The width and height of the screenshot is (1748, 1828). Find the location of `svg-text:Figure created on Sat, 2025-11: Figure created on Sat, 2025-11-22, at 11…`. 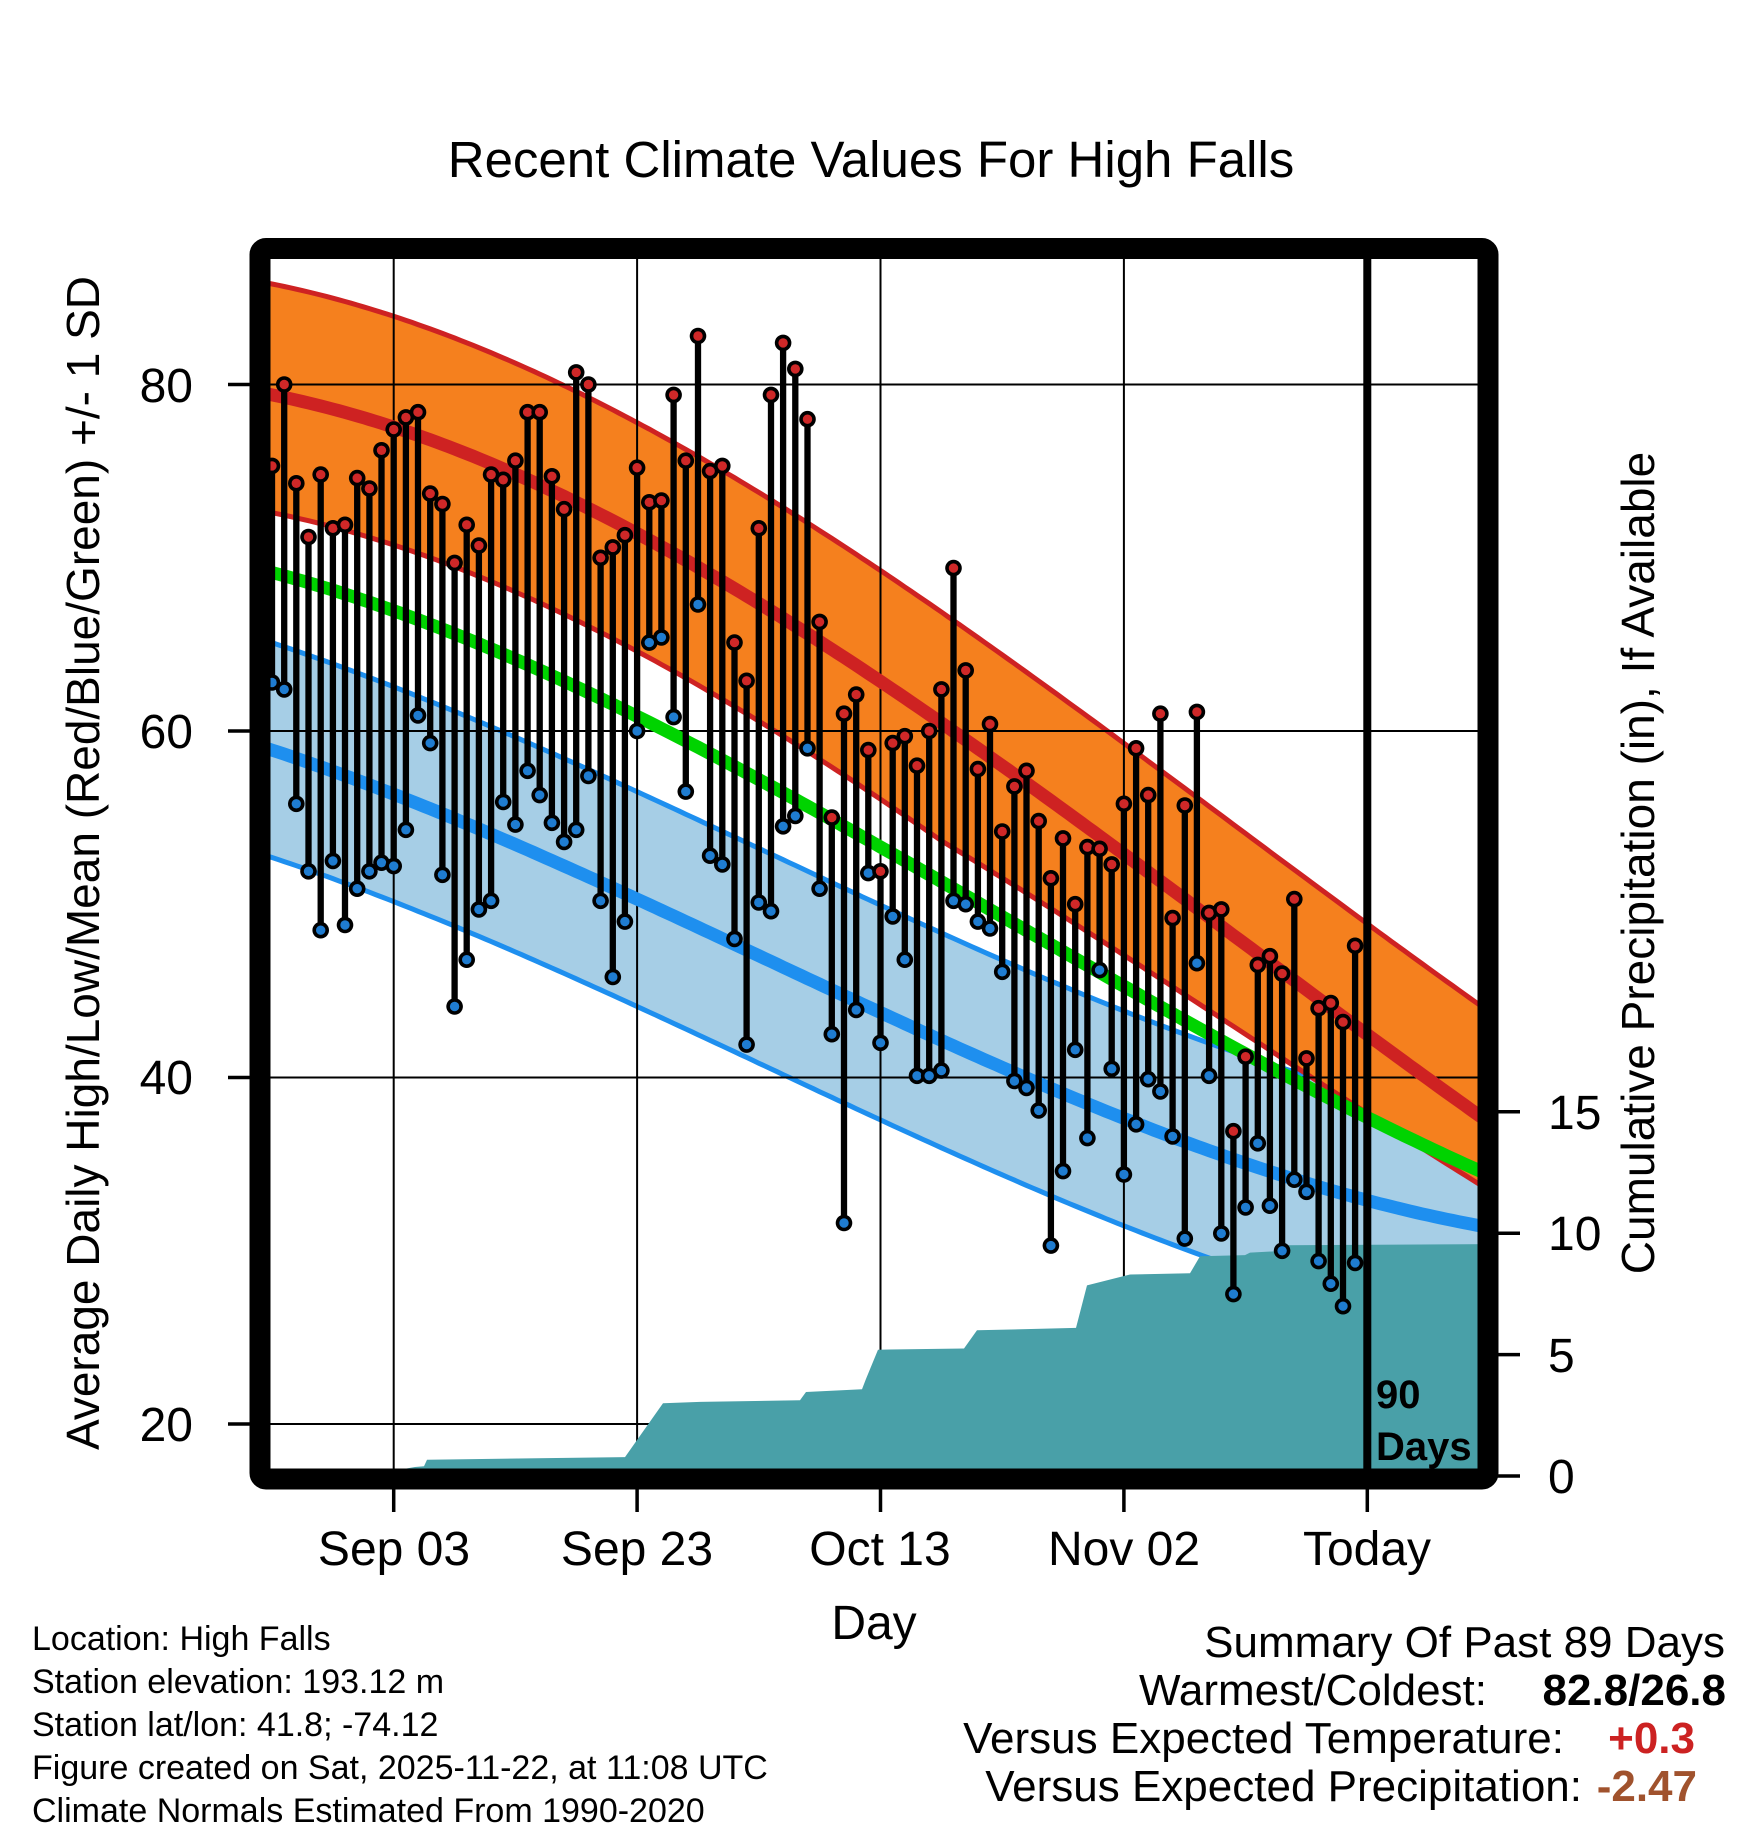

svg-text:Figure created on Sat, 2025-11: Figure created on Sat, 2025-11-22, at 11… is located at coordinates (400, 1768).